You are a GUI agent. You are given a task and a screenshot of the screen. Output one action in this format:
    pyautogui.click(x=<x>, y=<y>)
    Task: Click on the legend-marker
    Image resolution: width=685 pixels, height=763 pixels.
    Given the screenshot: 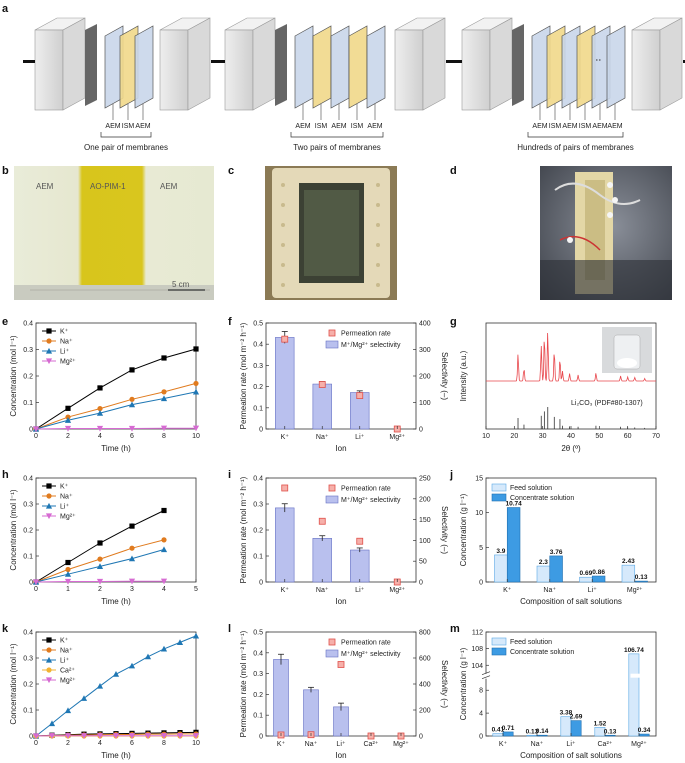 What is the action you would take?
    pyautogui.click(x=49, y=516)
    